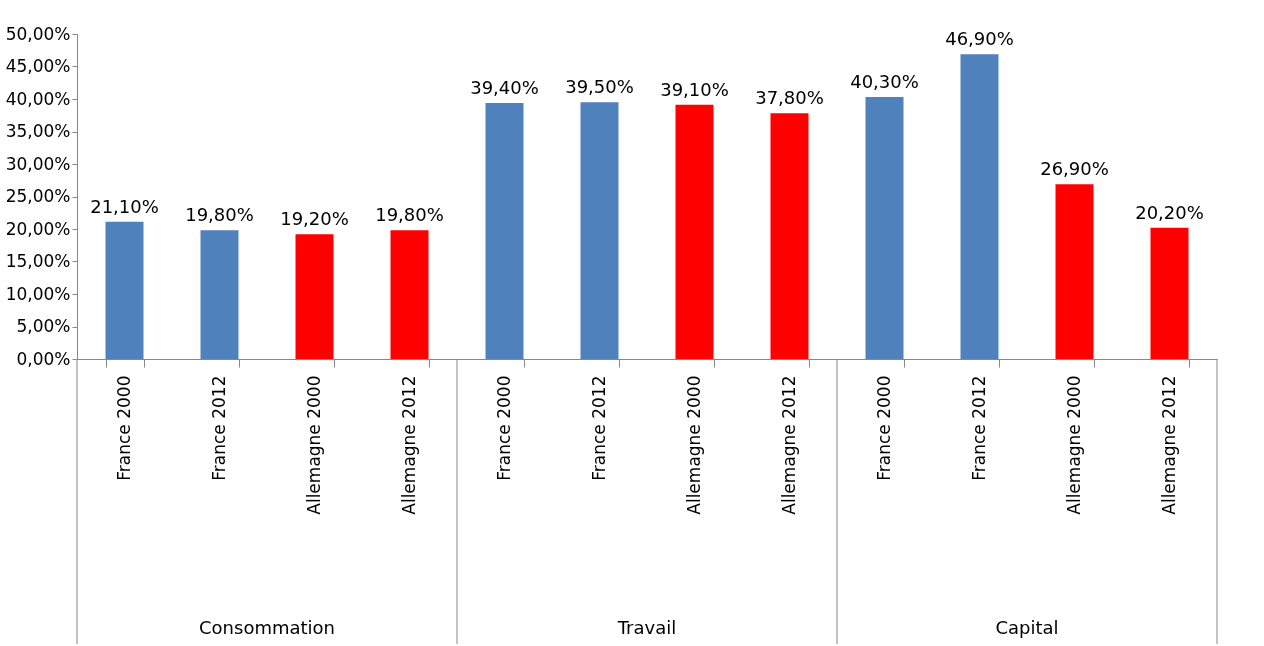  Describe the element at coordinates (38, 261) in the screenshot. I see `y-tick-label: 15,00%` at that location.